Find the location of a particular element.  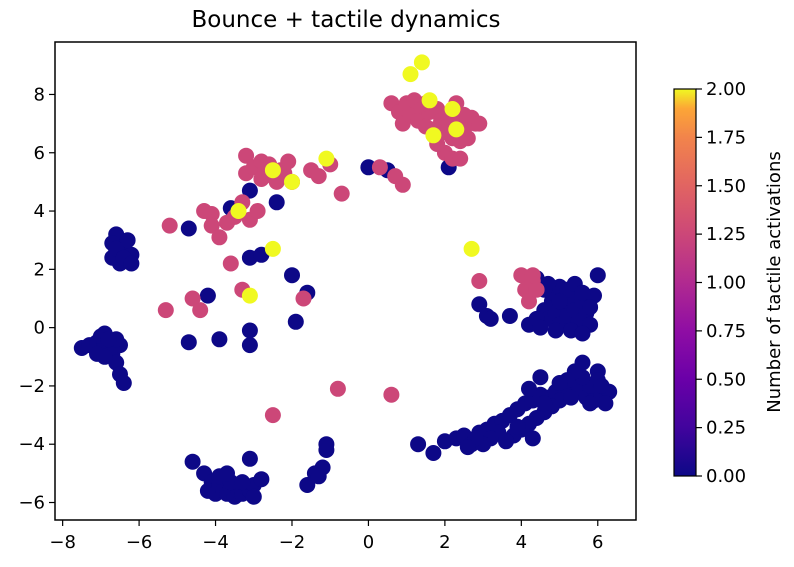

colorbar-tick-label: 1.00 is located at coordinates (726, 283).